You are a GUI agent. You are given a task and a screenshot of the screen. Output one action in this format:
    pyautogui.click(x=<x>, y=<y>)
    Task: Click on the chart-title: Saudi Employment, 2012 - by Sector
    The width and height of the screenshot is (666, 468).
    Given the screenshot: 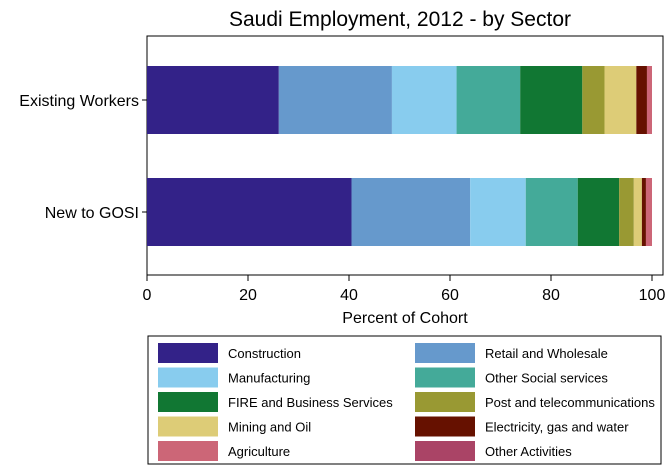 What is the action you would take?
    pyautogui.click(x=400, y=19)
    